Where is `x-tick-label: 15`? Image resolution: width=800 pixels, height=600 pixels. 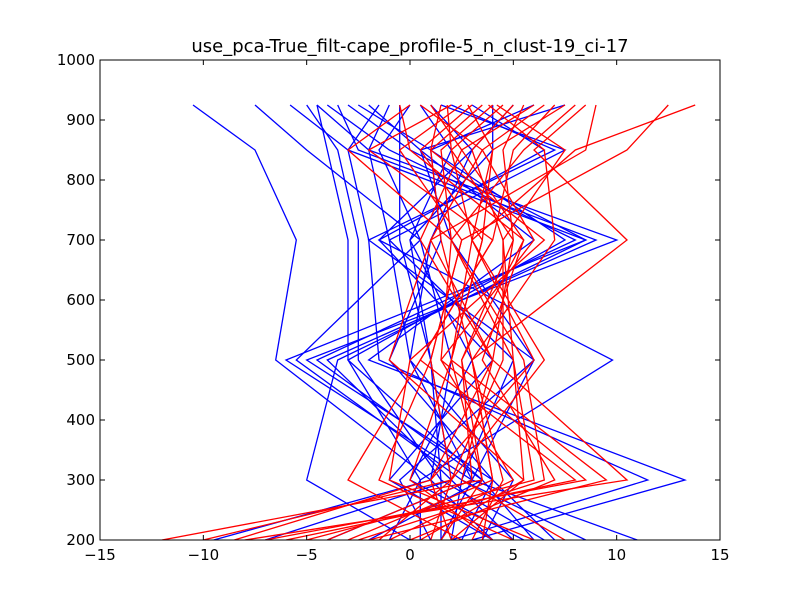 x-tick-label: 15 is located at coordinates (719, 555).